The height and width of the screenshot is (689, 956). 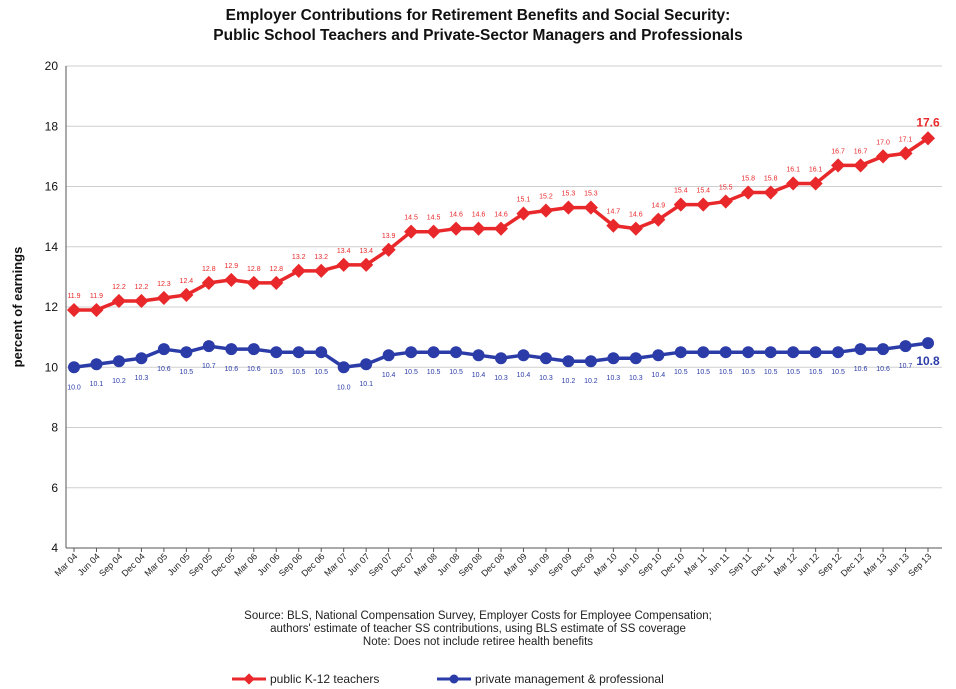 I want to click on data-label: 14.9, so click(x=659, y=206).